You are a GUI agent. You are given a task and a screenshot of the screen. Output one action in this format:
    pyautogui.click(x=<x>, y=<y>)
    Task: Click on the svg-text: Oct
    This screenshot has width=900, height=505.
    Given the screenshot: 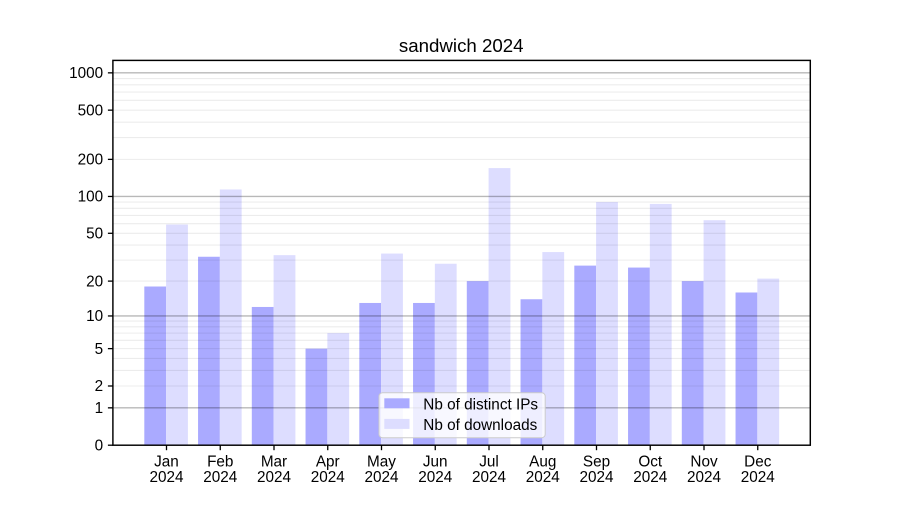 What is the action you would take?
    pyautogui.click(x=650, y=461)
    